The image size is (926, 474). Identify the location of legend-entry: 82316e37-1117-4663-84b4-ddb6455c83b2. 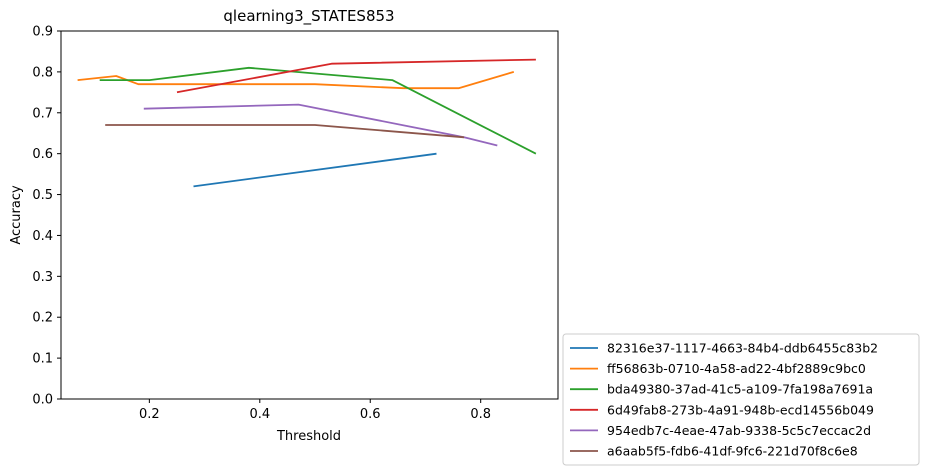
(742, 348).